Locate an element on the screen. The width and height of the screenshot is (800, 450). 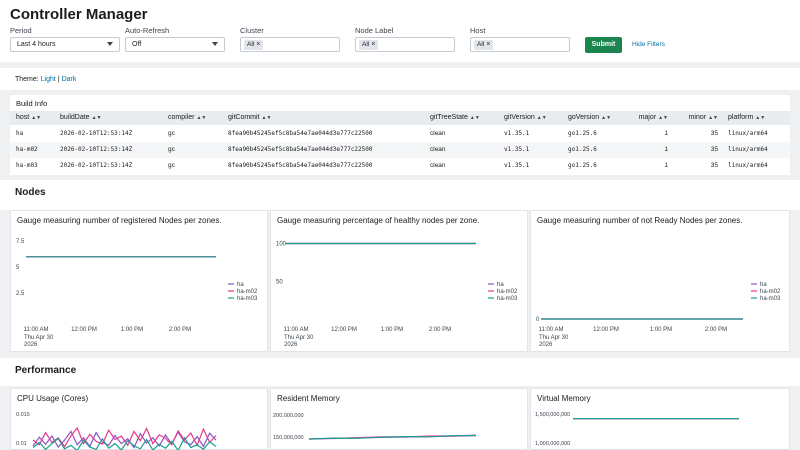
column-header-compiler: compiler ▲▼ is located at coordinates (195, 118).